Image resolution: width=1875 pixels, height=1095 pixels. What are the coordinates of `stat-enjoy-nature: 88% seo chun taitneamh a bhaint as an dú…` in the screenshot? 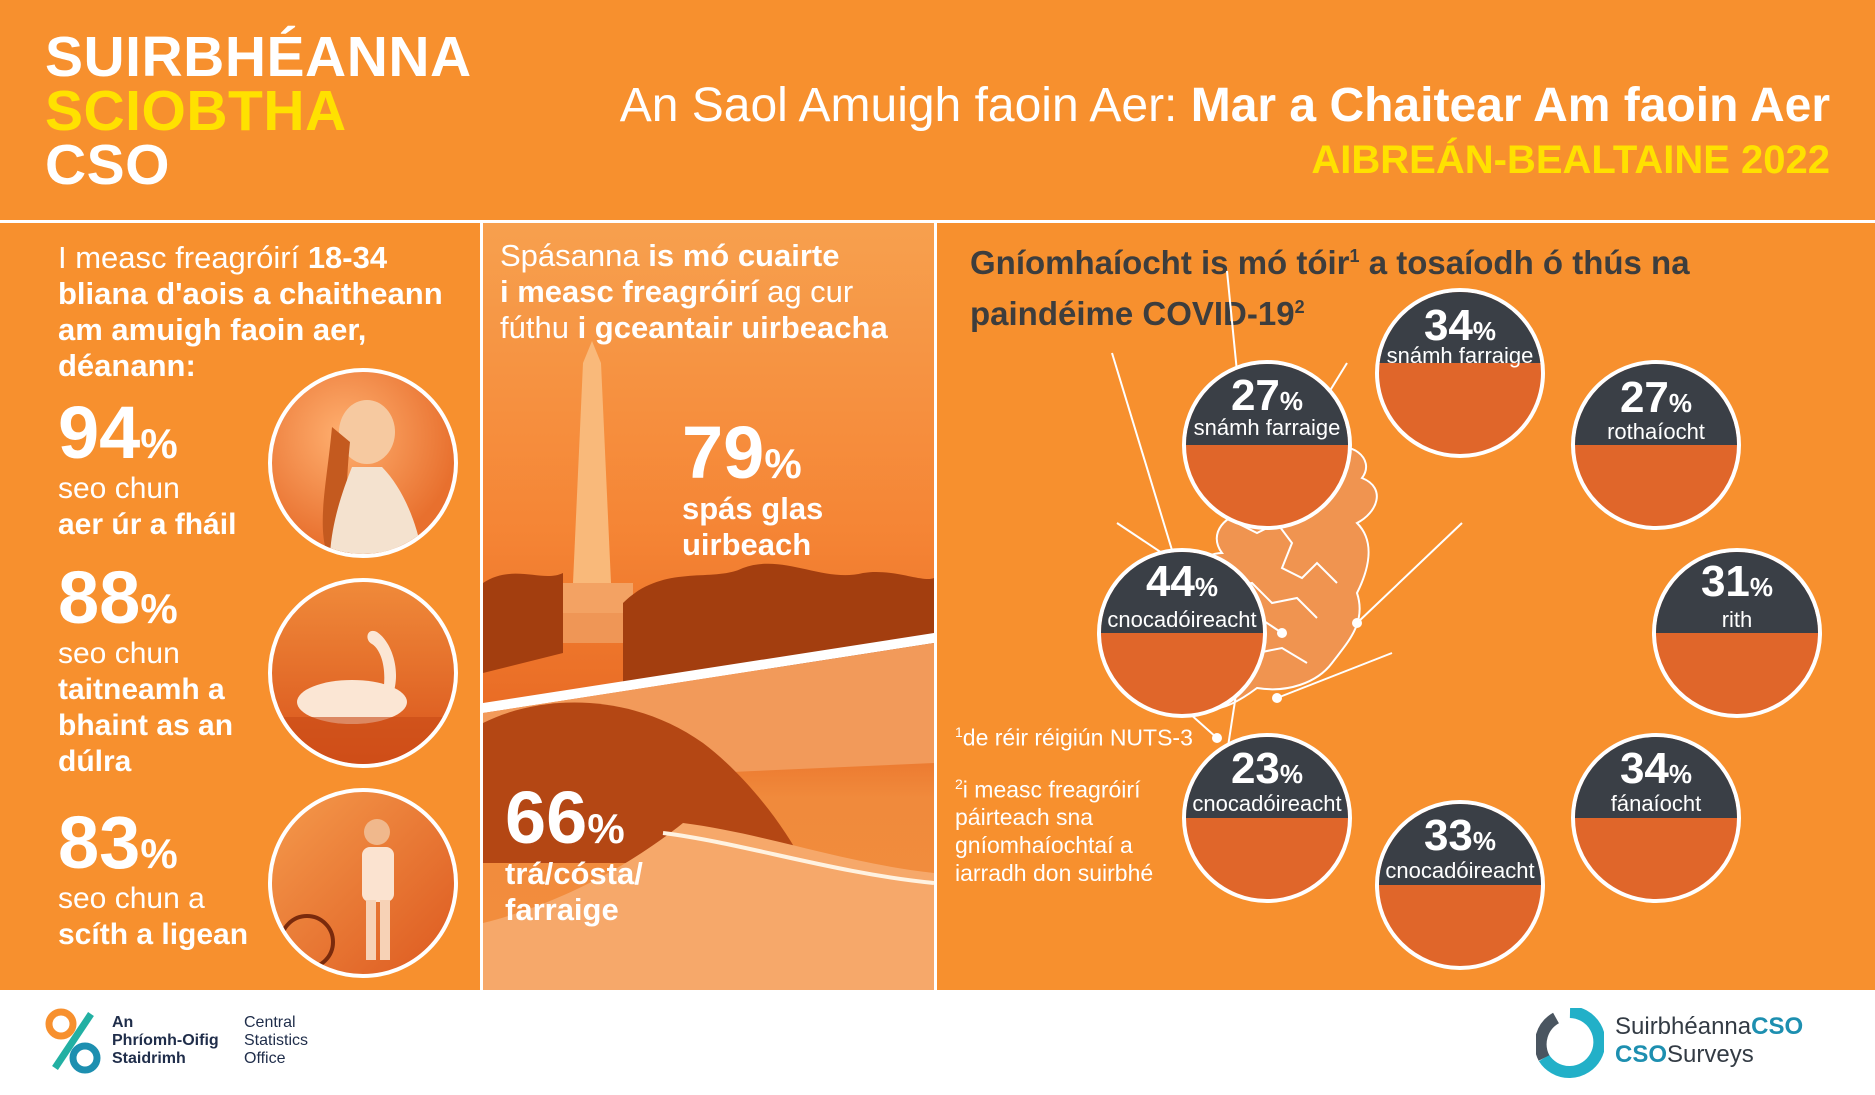 It's located at (163, 670).